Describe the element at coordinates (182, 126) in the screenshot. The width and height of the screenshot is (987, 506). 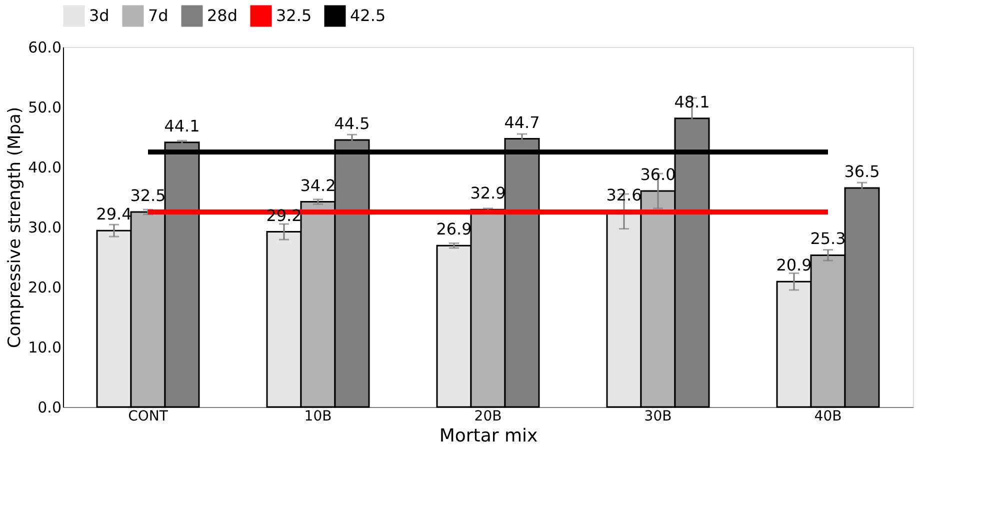
I see `data-label: 44.1` at that location.